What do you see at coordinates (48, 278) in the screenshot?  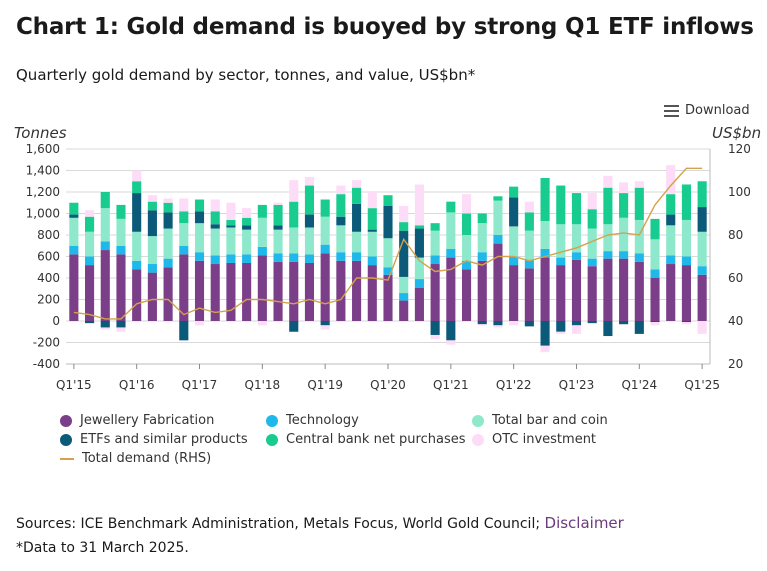 I see `y-tick-label: 400` at bounding box center [48, 278].